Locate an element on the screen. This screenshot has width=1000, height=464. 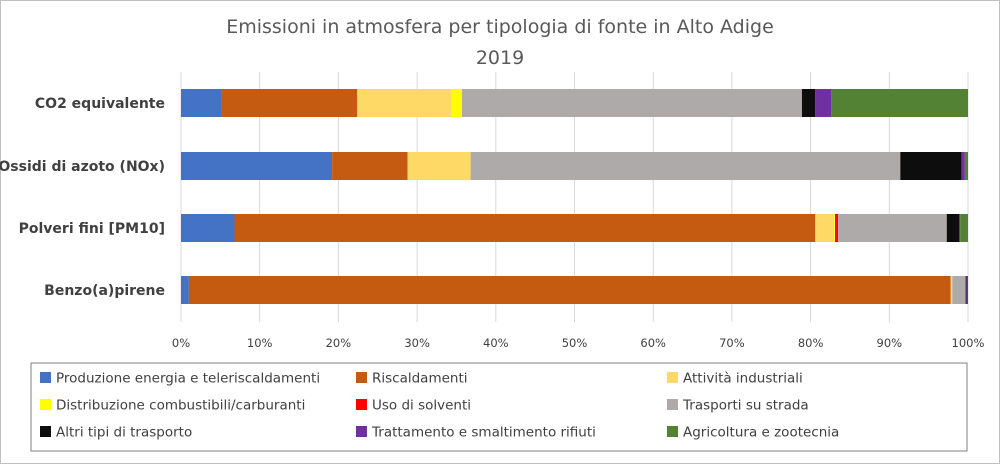
x-tick-label: 20% is located at coordinates (339, 343).